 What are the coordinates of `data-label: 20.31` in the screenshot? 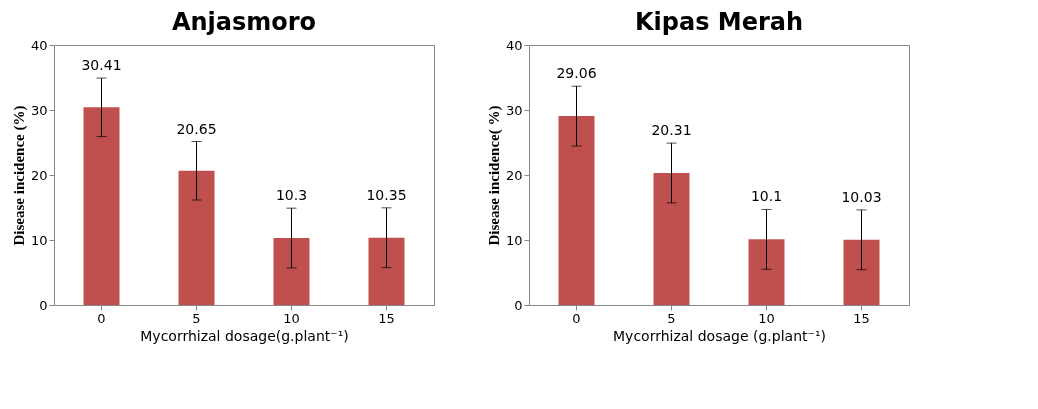 It's located at (671, 130).